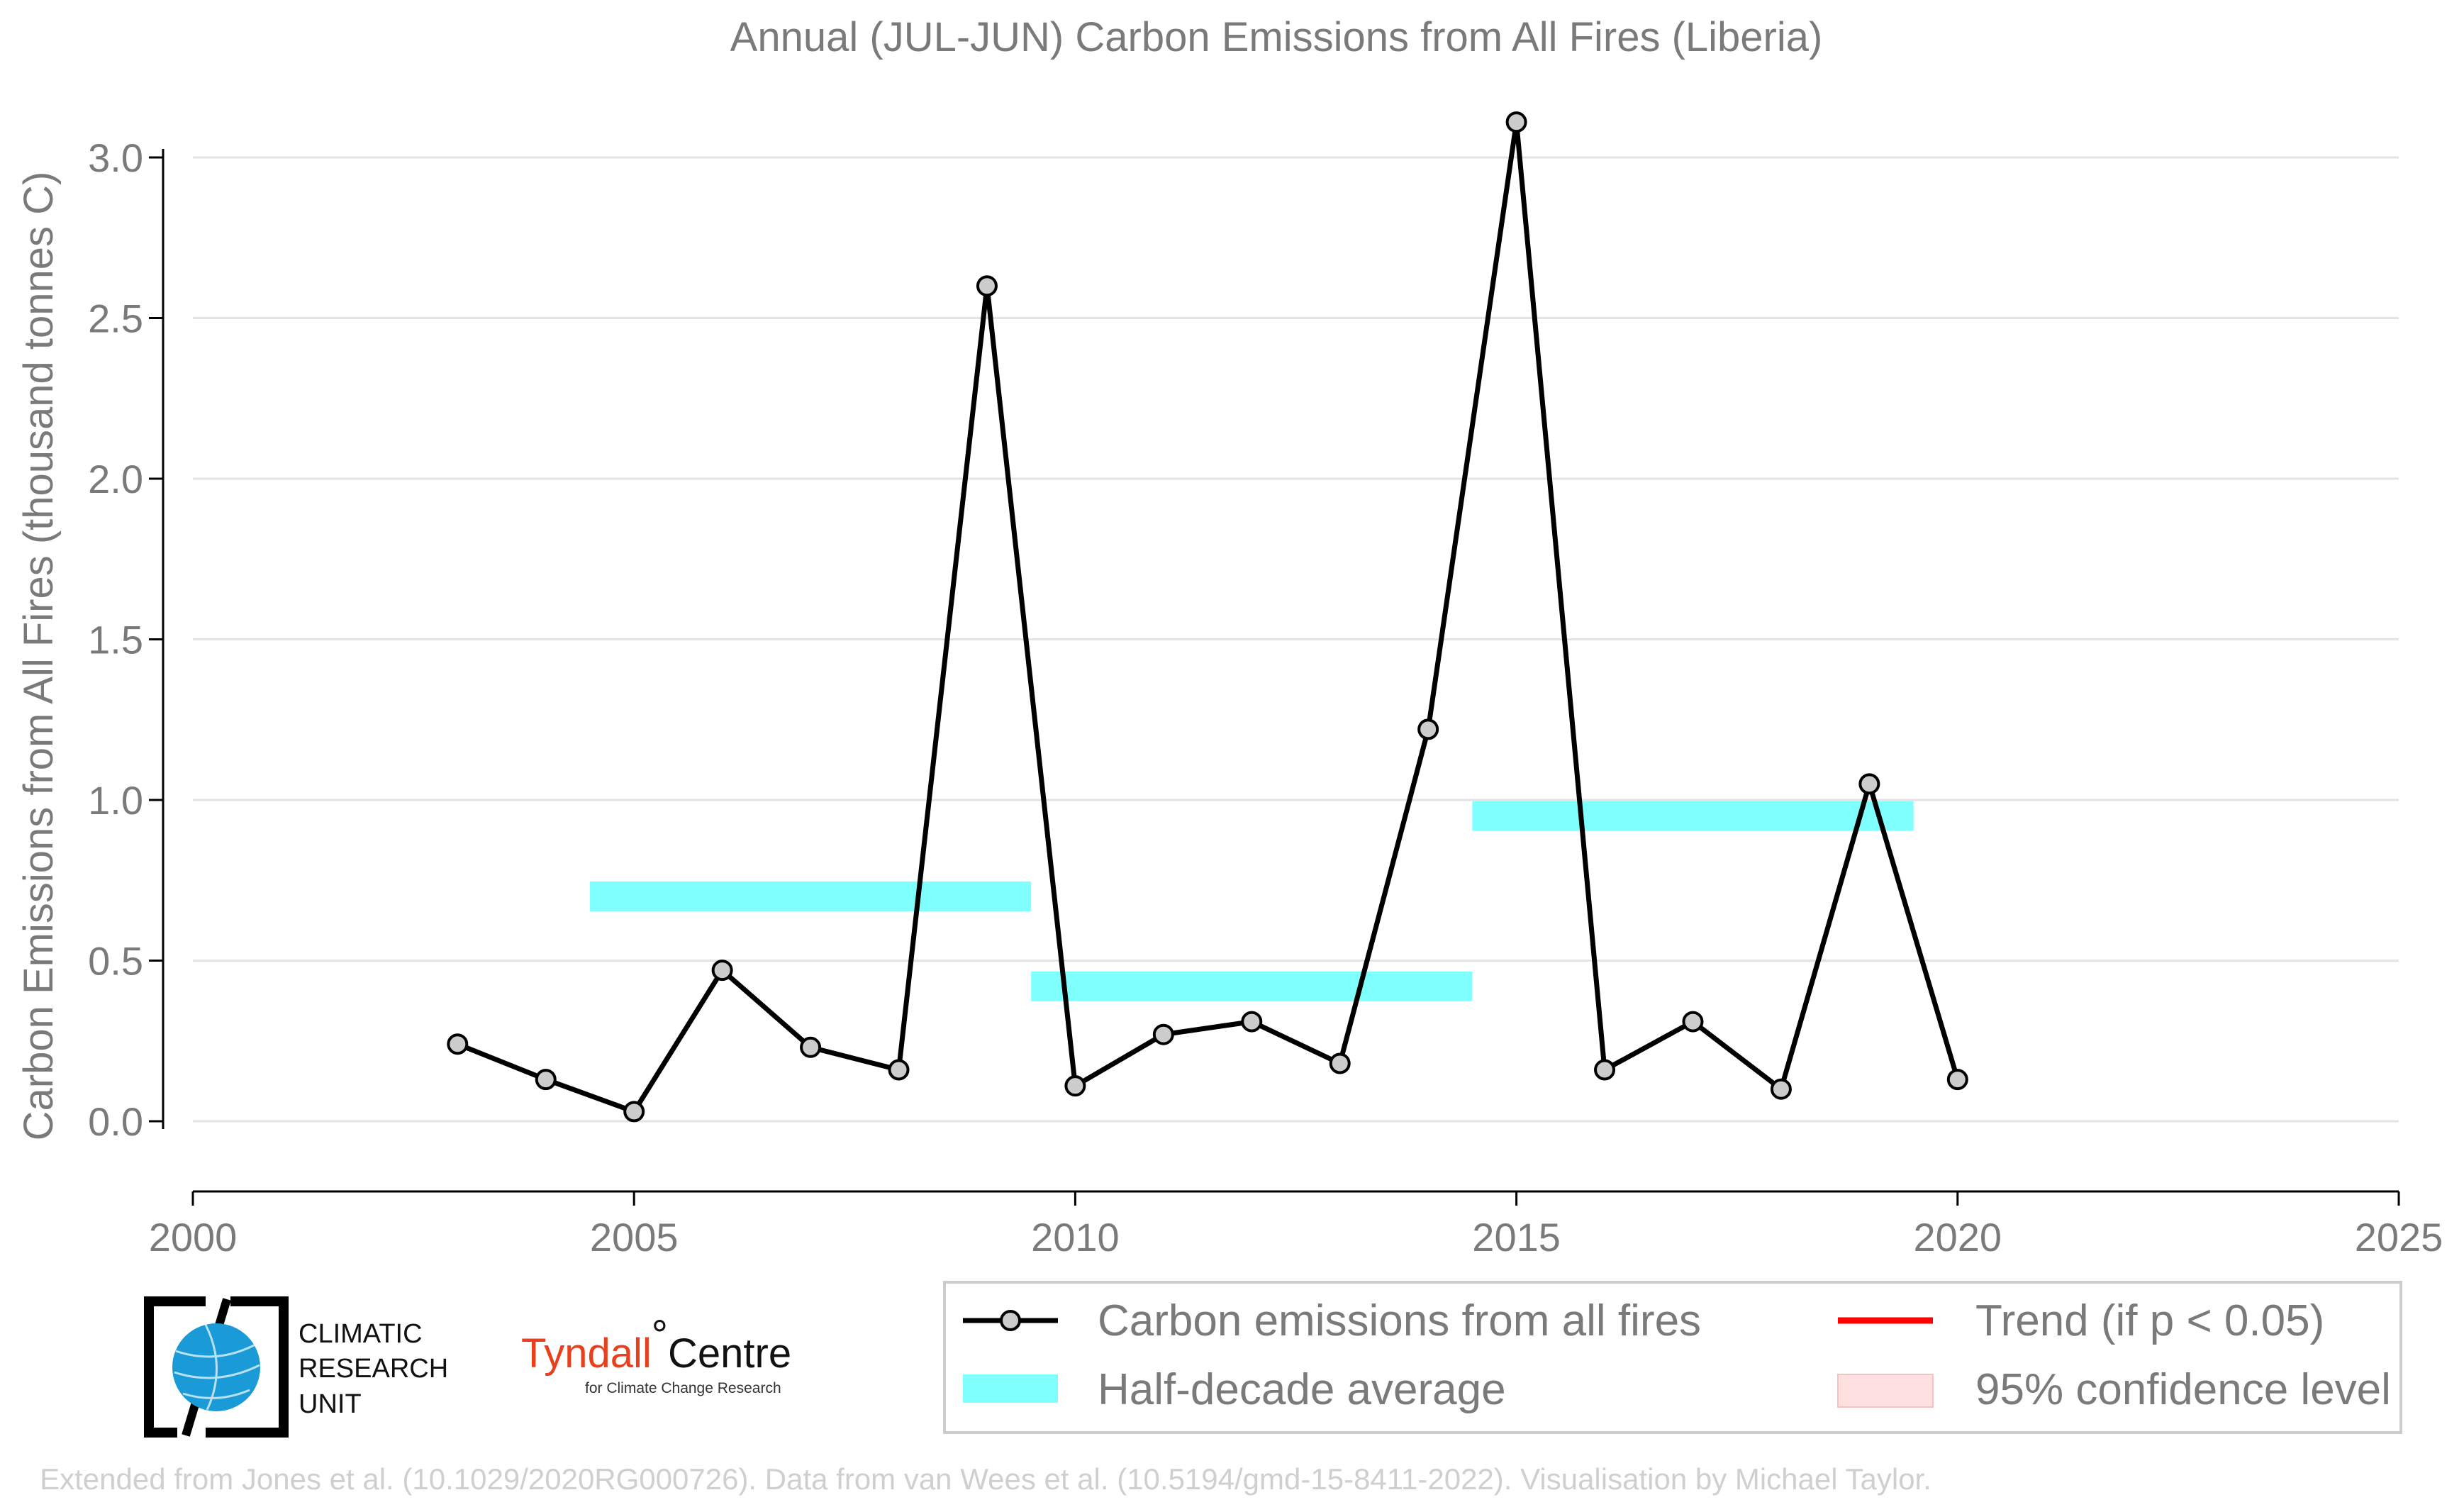 This screenshot has height=1512, width=2464. What do you see at coordinates (1885, 1391) in the screenshot?
I see `legend-swatch-confidence` at bounding box center [1885, 1391].